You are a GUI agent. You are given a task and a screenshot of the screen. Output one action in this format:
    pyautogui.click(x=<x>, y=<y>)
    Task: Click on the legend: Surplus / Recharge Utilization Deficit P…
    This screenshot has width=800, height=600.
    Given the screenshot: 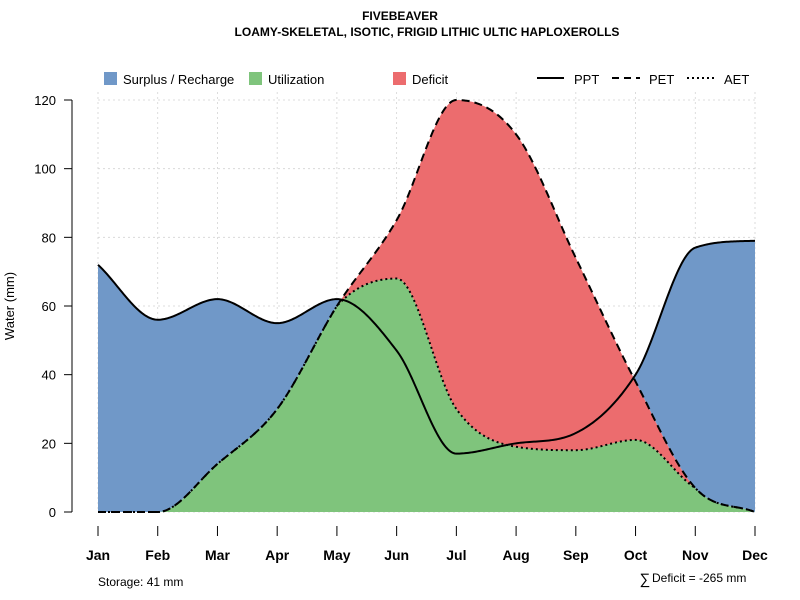 What is the action you would take?
    pyautogui.click(x=426, y=79)
    